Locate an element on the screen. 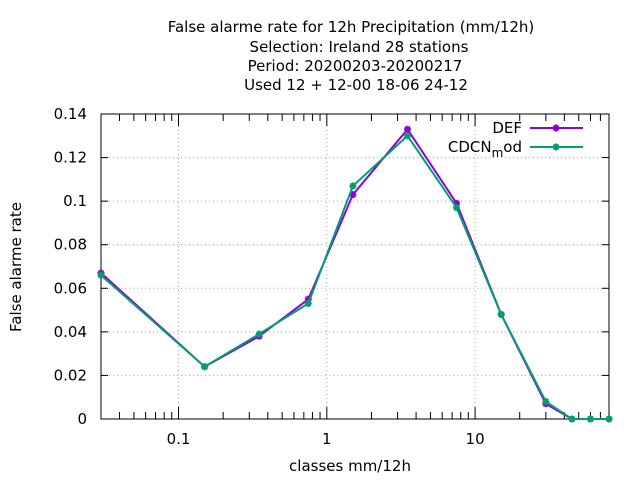 The height and width of the screenshot is (480, 640). legend-marker-def is located at coordinates (556, 128).